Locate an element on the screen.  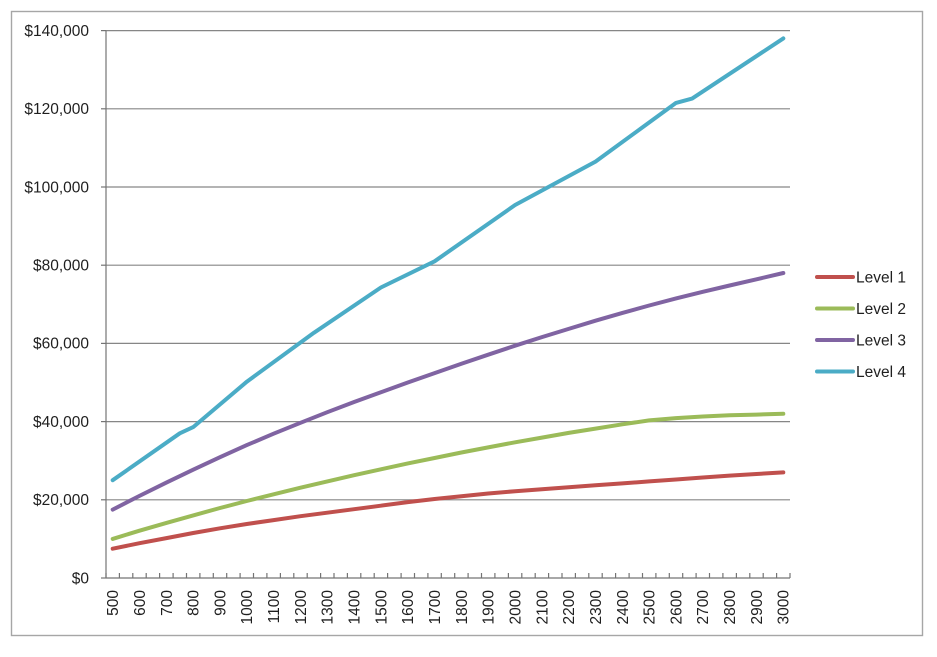
svg-text: 1100 is located at coordinates (274, 607).